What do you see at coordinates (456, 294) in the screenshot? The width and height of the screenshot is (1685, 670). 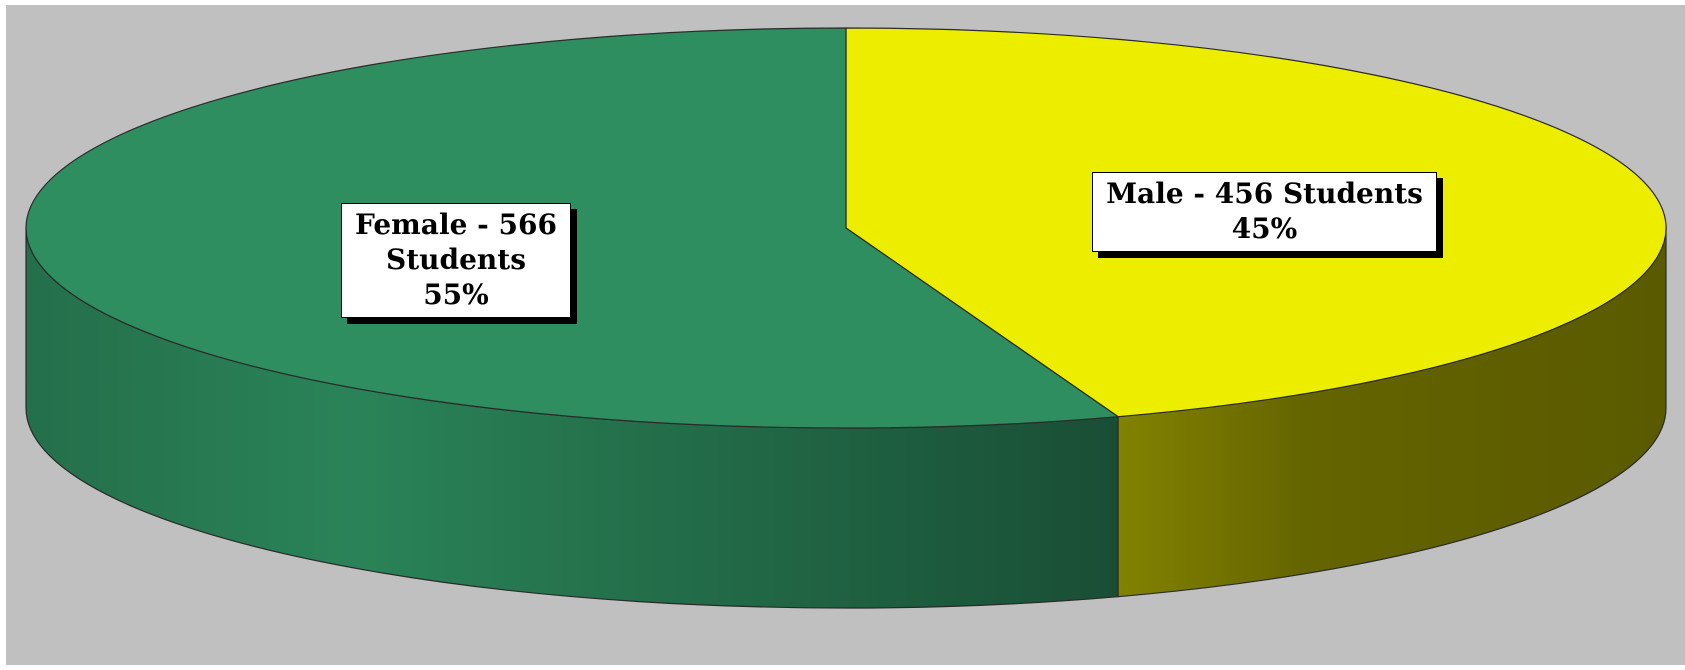 I see `female-label-line-3: 55%` at bounding box center [456, 294].